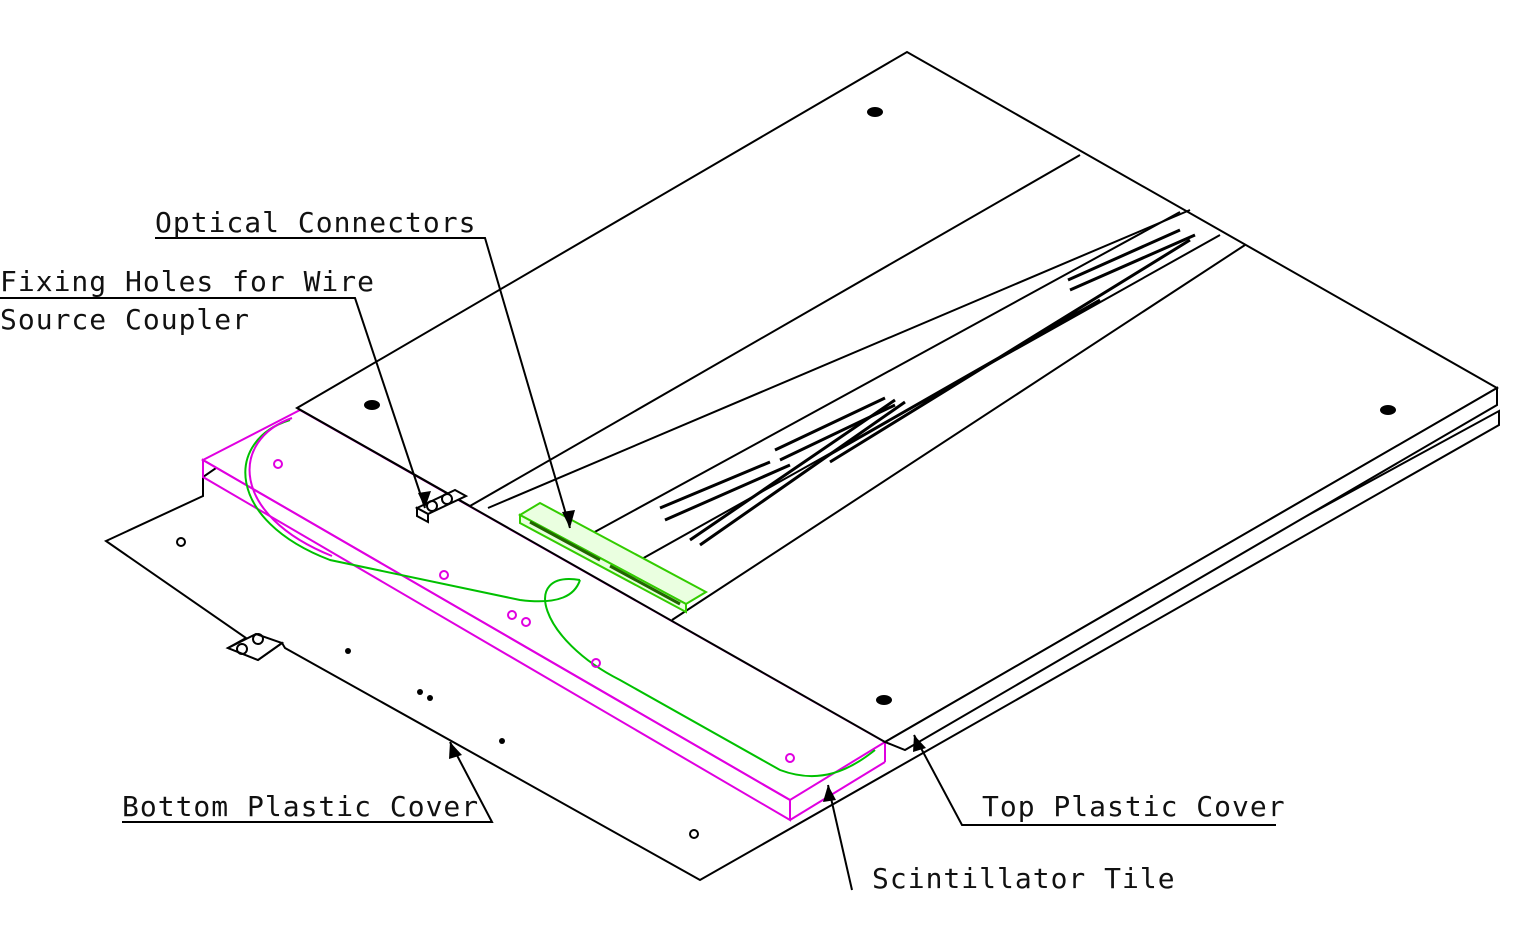 This screenshot has height=929, width=1530. I want to click on label-bottom-plastic-cover: Bottom Plastic Cover, so click(301, 806).